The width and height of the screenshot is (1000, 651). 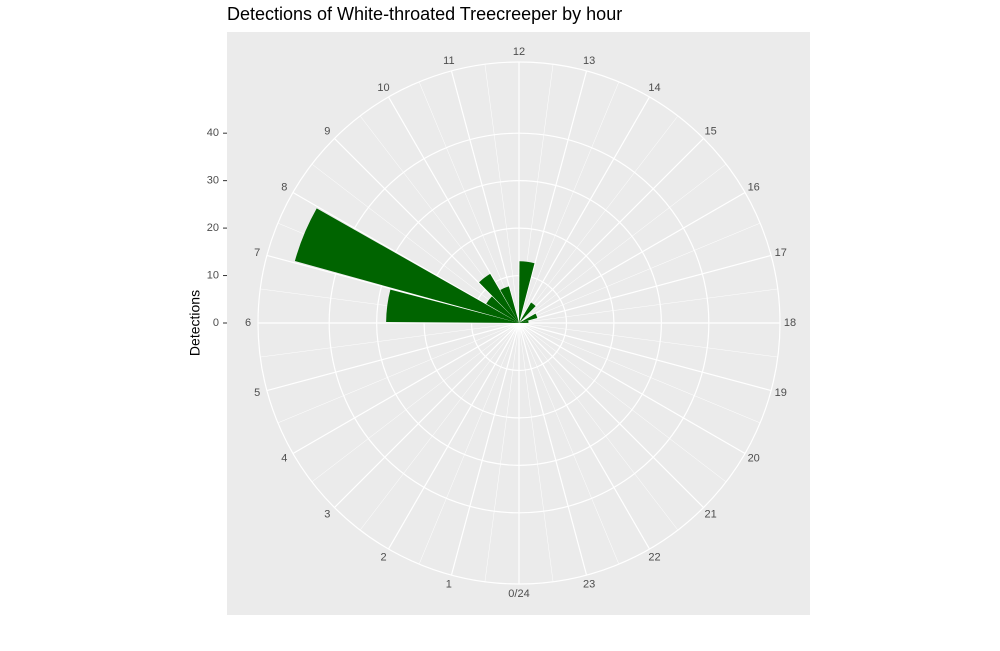 I want to click on x-tick-label: 6, so click(x=248, y=323).